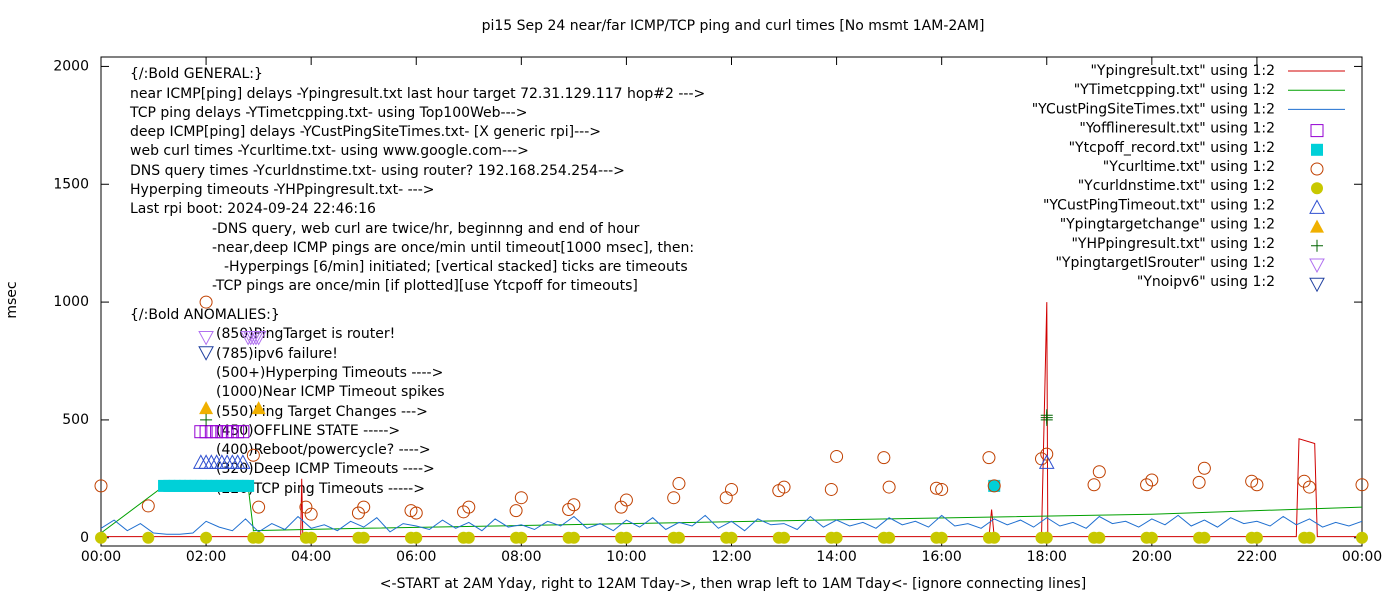 The height and width of the screenshot is (600, 1400). What do you see at coordinates (416, 557) in the screenshot?
I see `x-tick-label: 06:00` at bounding box center [416, 557].